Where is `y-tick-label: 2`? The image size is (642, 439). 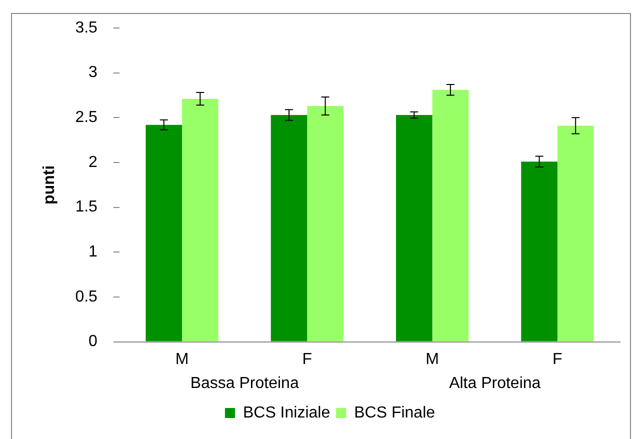 y-tick-label: 2 is located at coordinates (93, 162).